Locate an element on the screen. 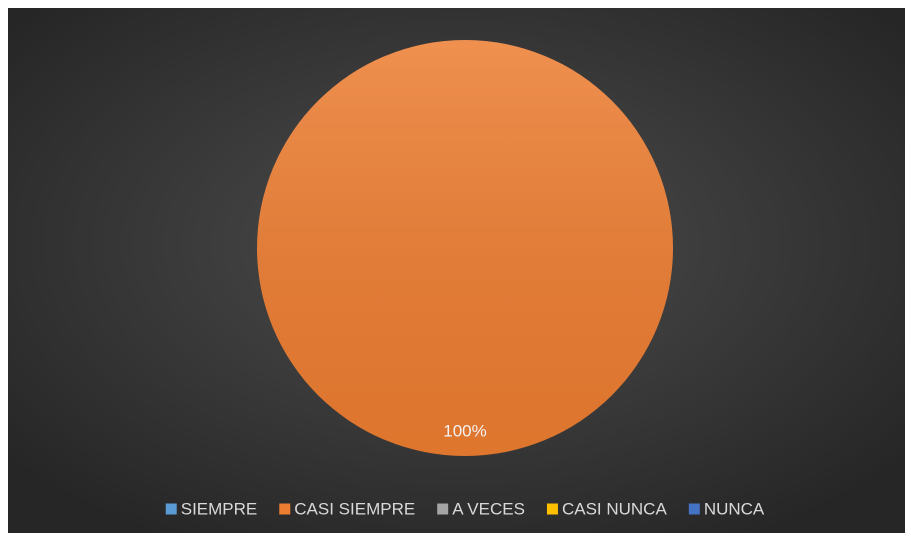  data-labels: 100% is located at coordinates (464, 431).